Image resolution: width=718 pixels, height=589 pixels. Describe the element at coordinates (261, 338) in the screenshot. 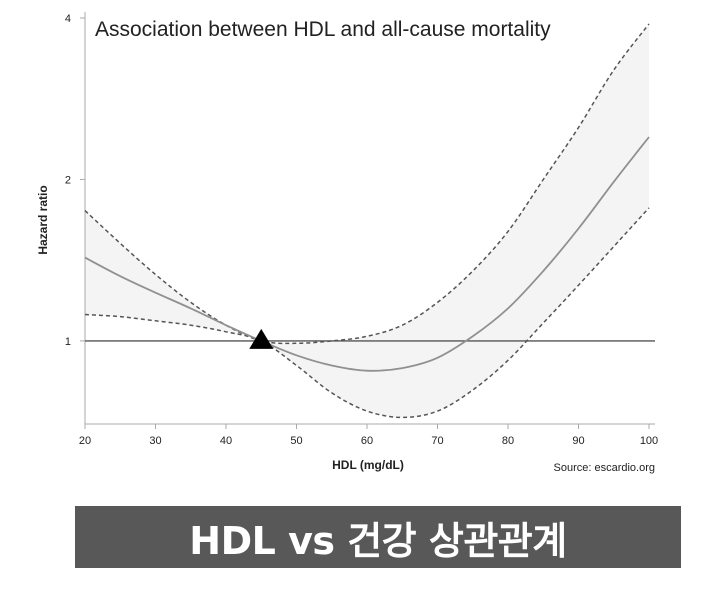

I see `reference-marker` at that location.